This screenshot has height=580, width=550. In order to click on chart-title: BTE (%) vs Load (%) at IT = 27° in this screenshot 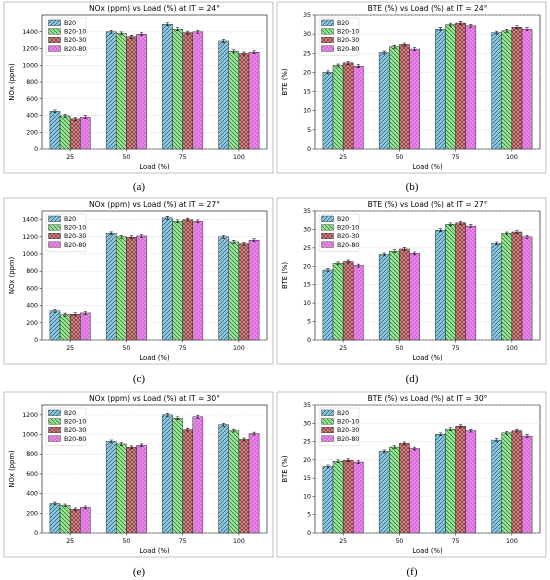, I will do `click(428, 204)`.